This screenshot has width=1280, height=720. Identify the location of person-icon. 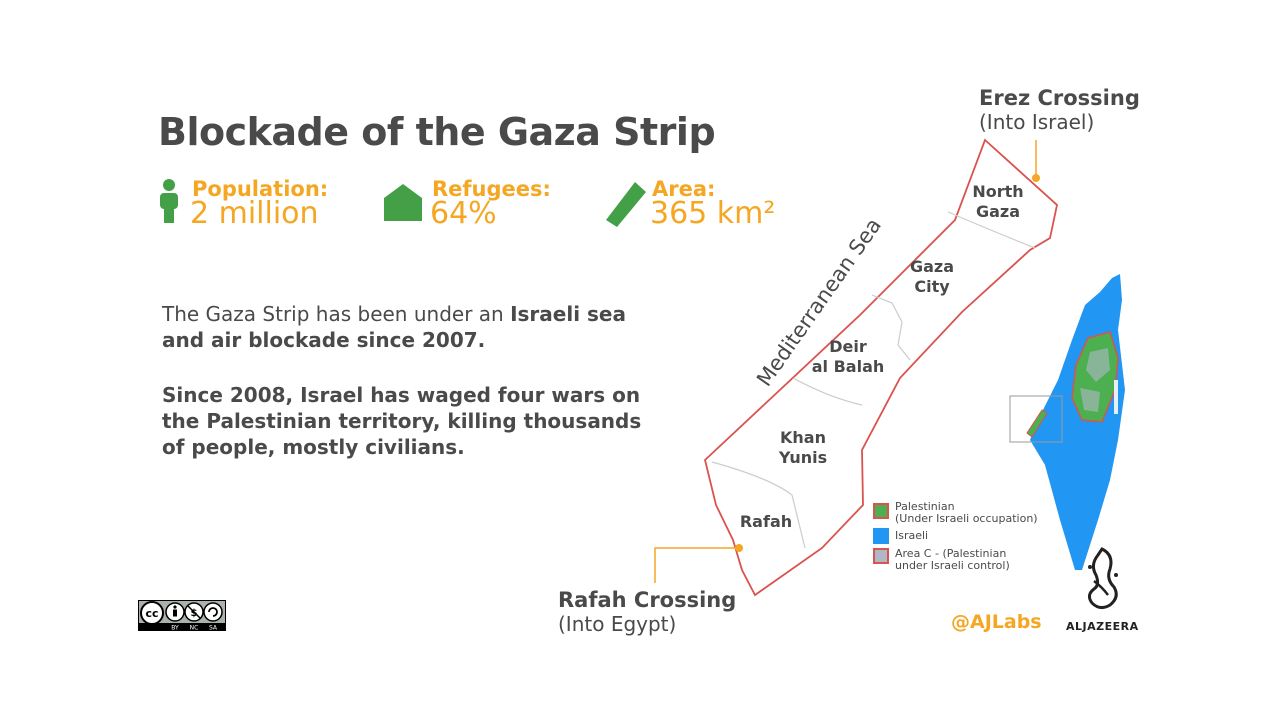
(169, 201).